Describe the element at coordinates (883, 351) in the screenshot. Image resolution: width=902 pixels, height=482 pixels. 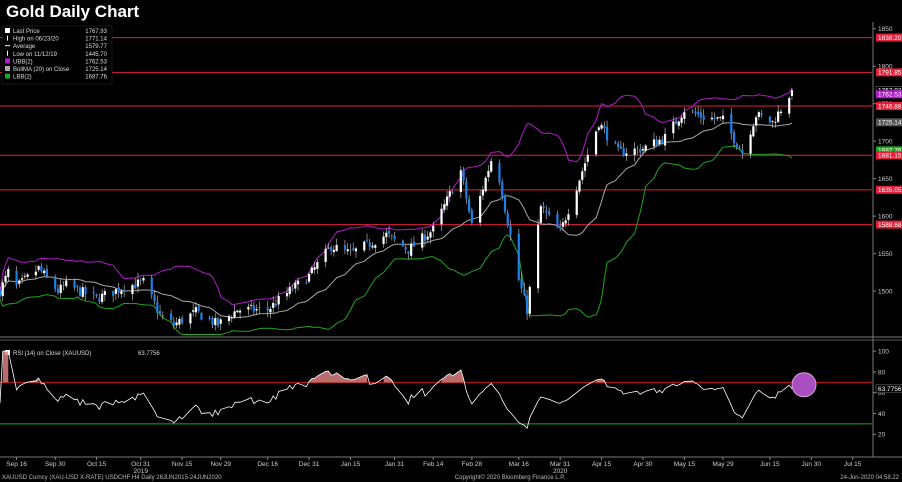
I see `rsi-axis-label: 100` at that location.